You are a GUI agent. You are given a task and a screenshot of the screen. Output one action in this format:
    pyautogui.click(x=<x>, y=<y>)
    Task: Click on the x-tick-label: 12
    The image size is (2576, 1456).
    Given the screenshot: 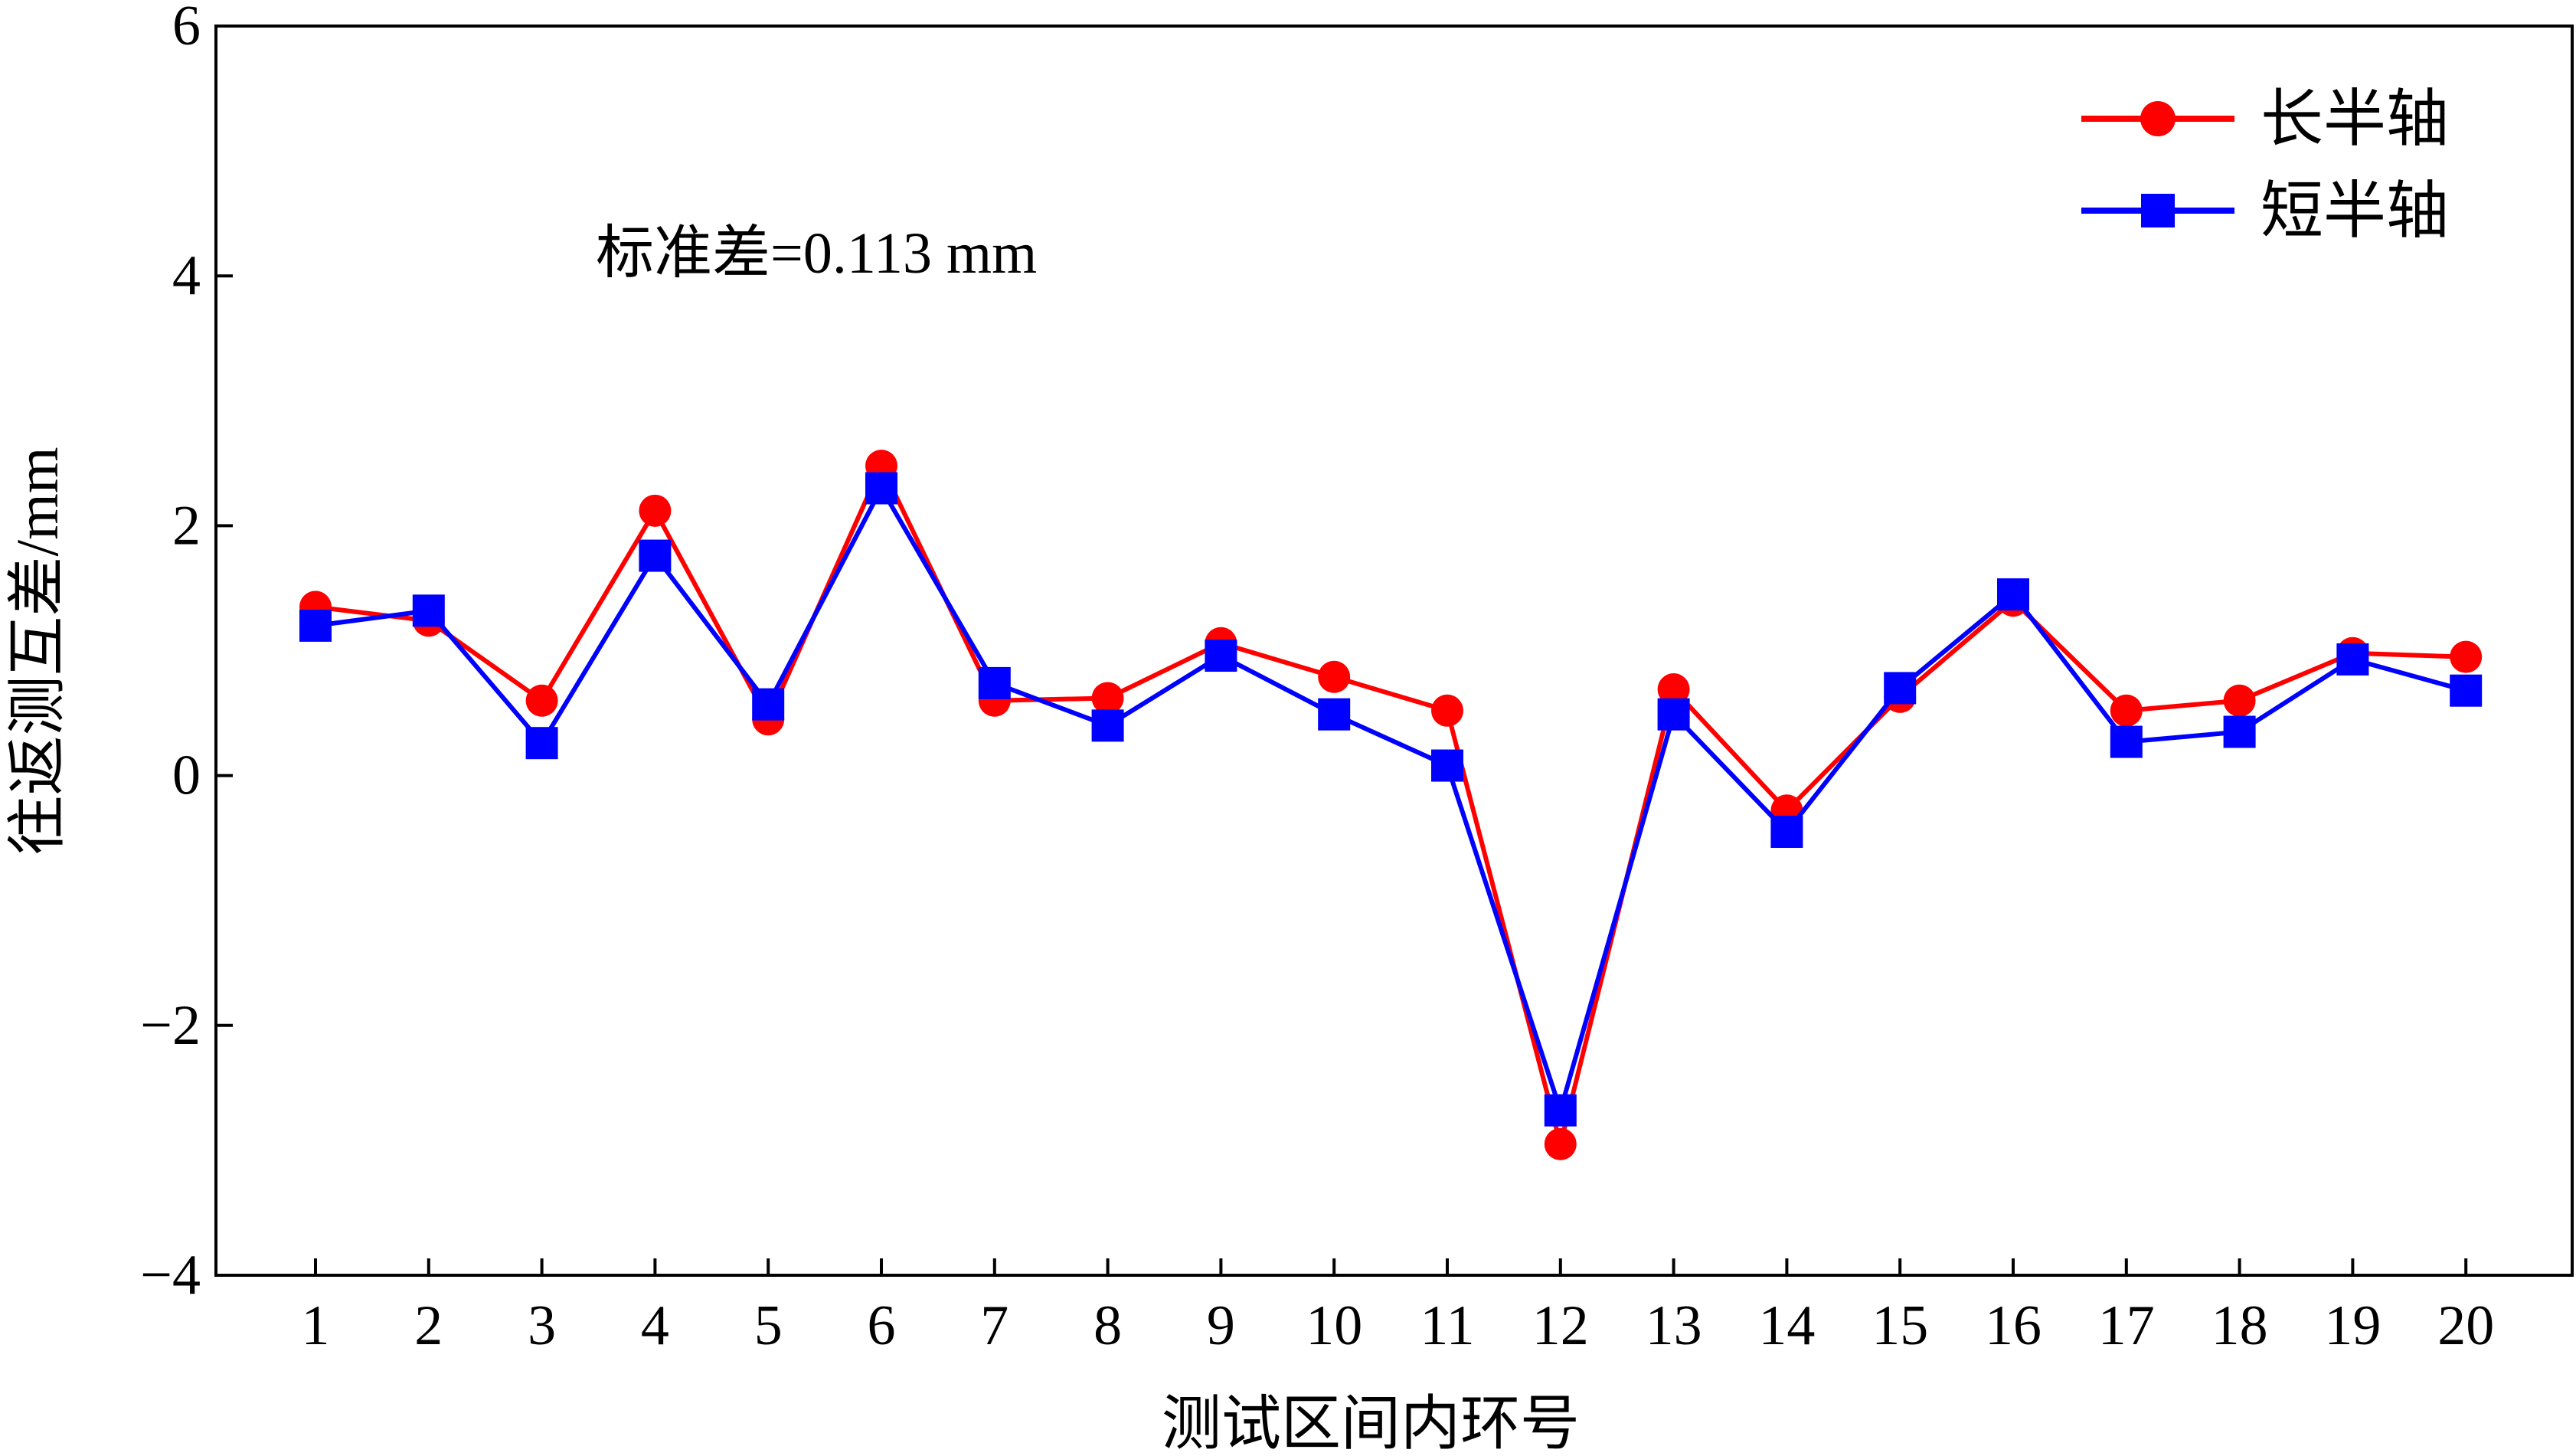 What is the action you would take?
    pyautogui.click(x=1560, y=1326)
    